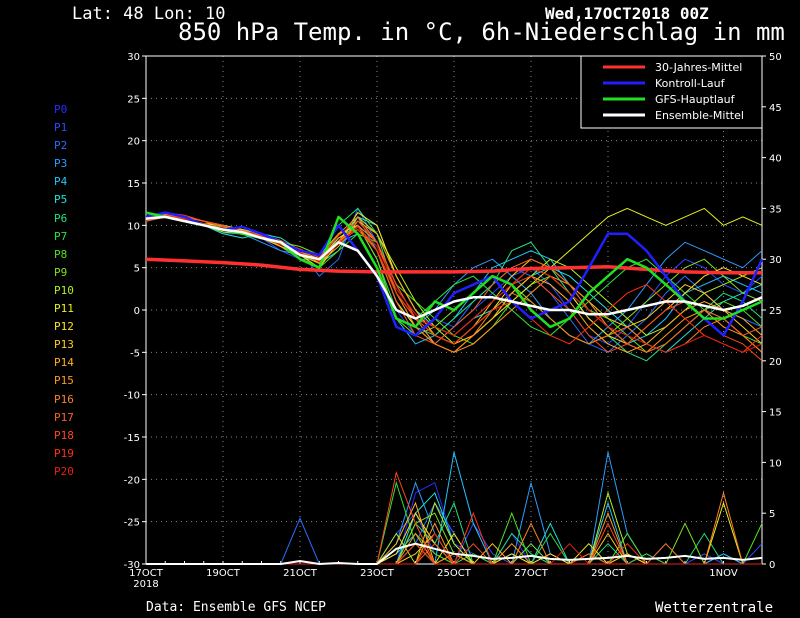  Describe the element at coordinates (714, 608) in the screenshot. I see `brand-label: Wetterzentrale` at that location.